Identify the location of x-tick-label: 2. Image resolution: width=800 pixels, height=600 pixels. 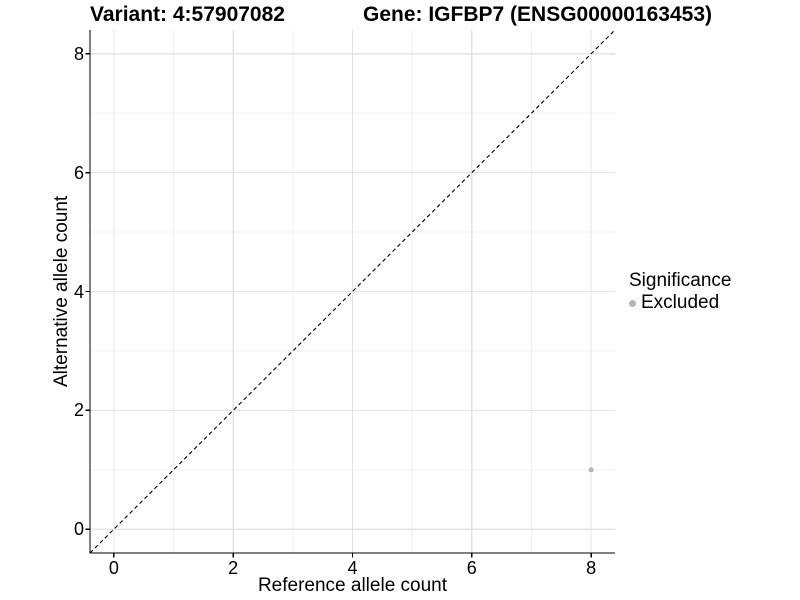
(233, 568).